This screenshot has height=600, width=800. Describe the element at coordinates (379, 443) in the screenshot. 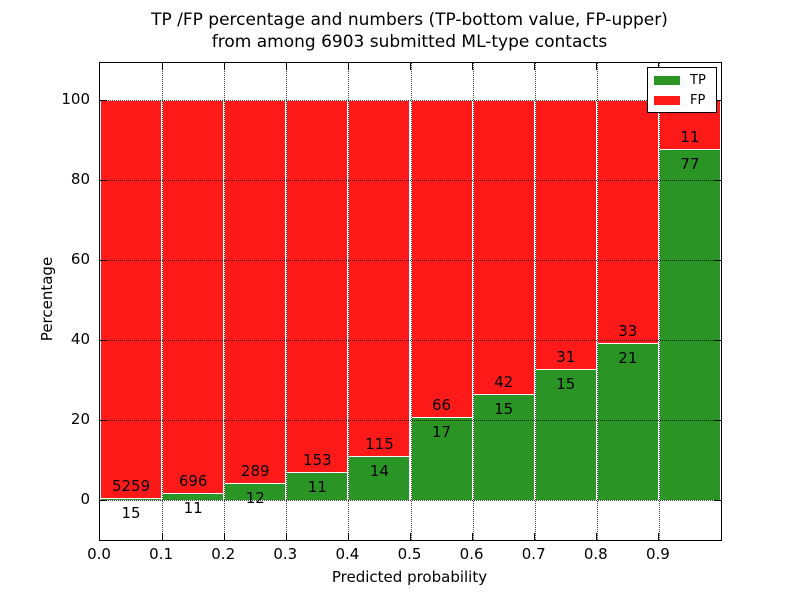

I see `bar-label-fp: 115` at that location.